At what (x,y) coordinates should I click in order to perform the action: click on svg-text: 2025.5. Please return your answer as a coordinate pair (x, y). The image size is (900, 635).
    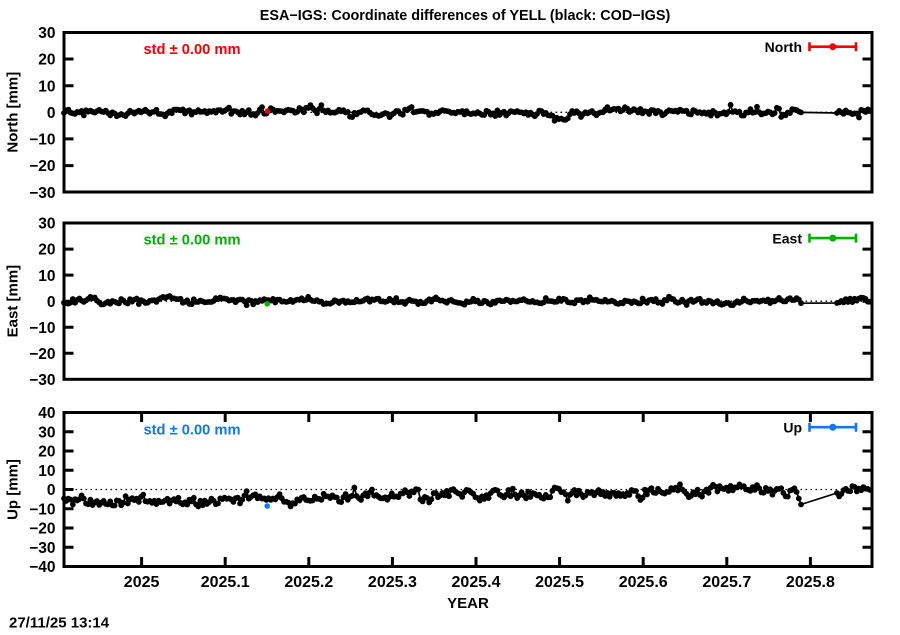
    Looking at the image, I should click on (559, 582).